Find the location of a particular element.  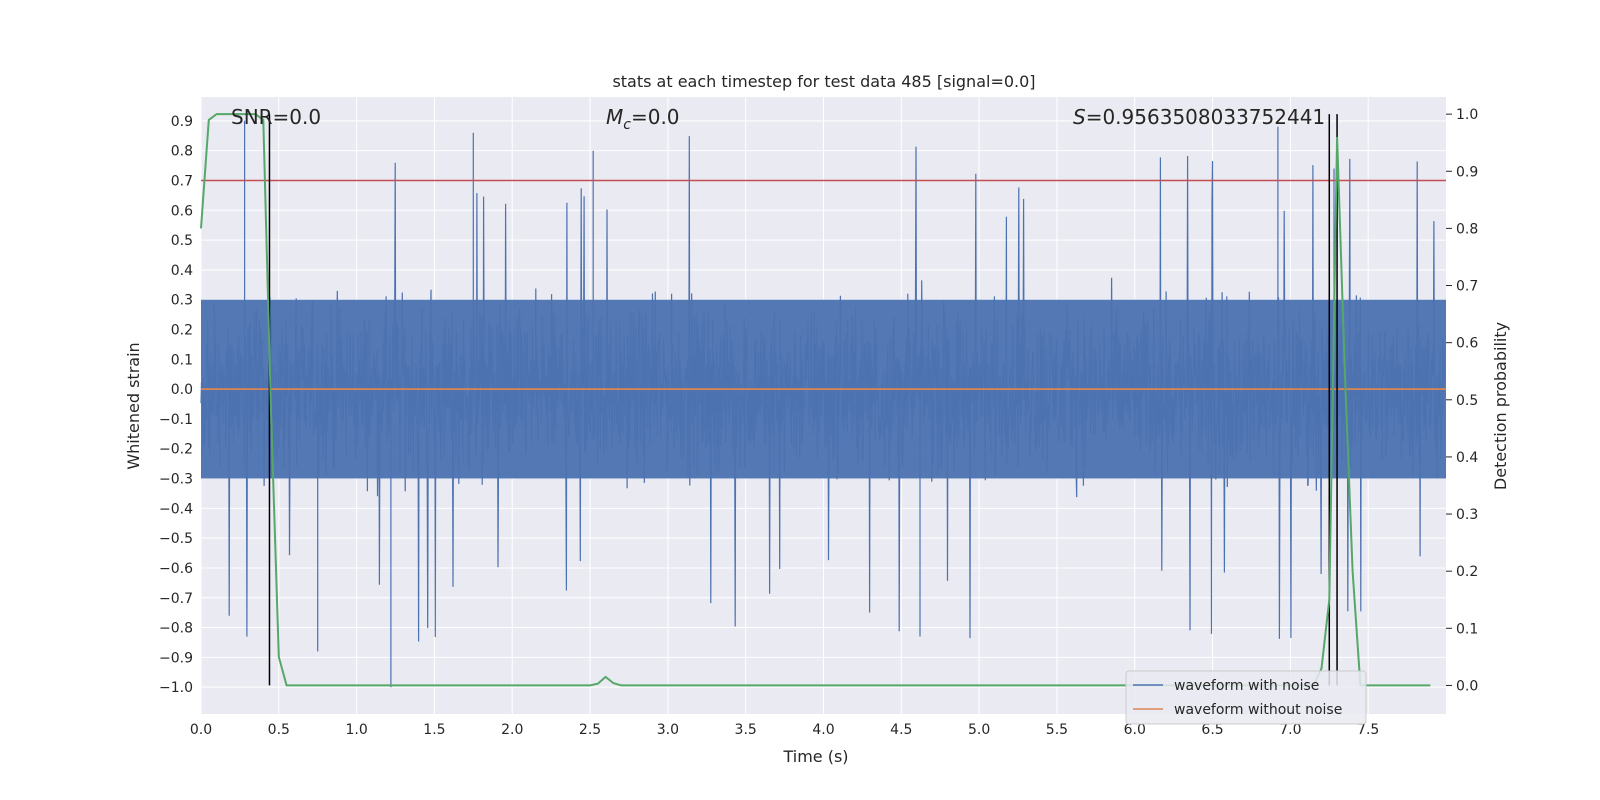

x-tick-label: 5.5 is located at coordinates (1057, 730).